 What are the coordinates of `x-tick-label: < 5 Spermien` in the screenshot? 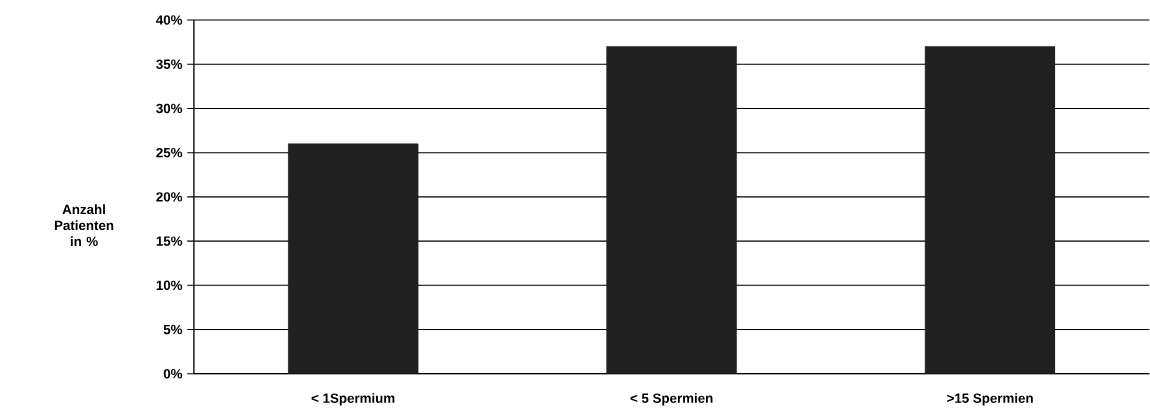 It's located at (671, 399).